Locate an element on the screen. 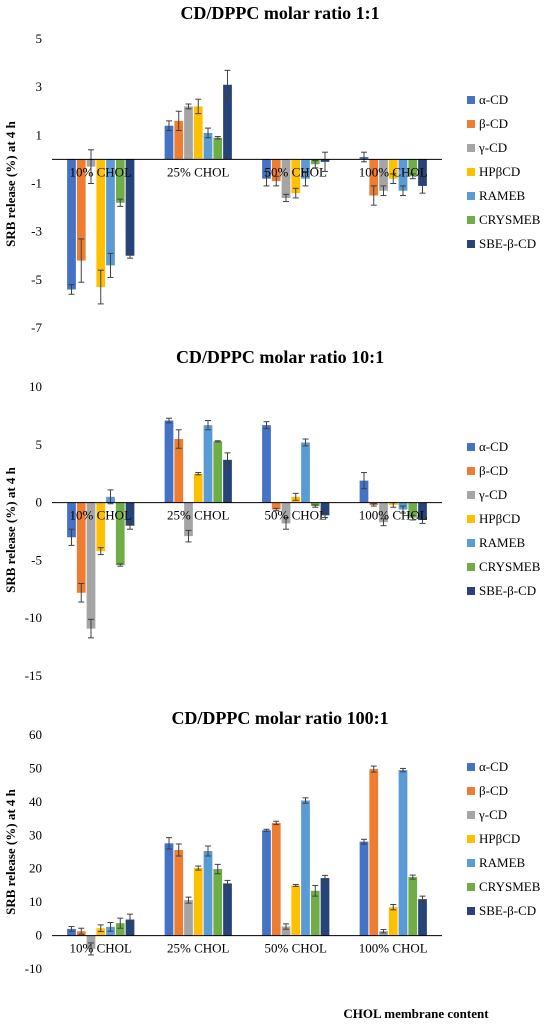  chart-2-category-label: 10% CHOL is located at coordinates (101, 515).